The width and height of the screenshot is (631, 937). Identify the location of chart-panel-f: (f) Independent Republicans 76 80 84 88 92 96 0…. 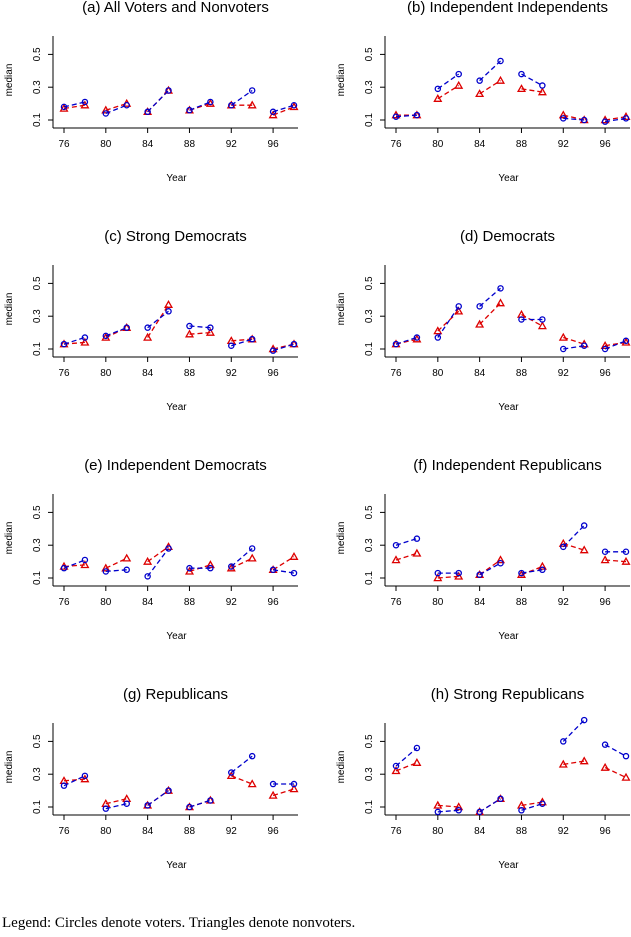
(483, 549).